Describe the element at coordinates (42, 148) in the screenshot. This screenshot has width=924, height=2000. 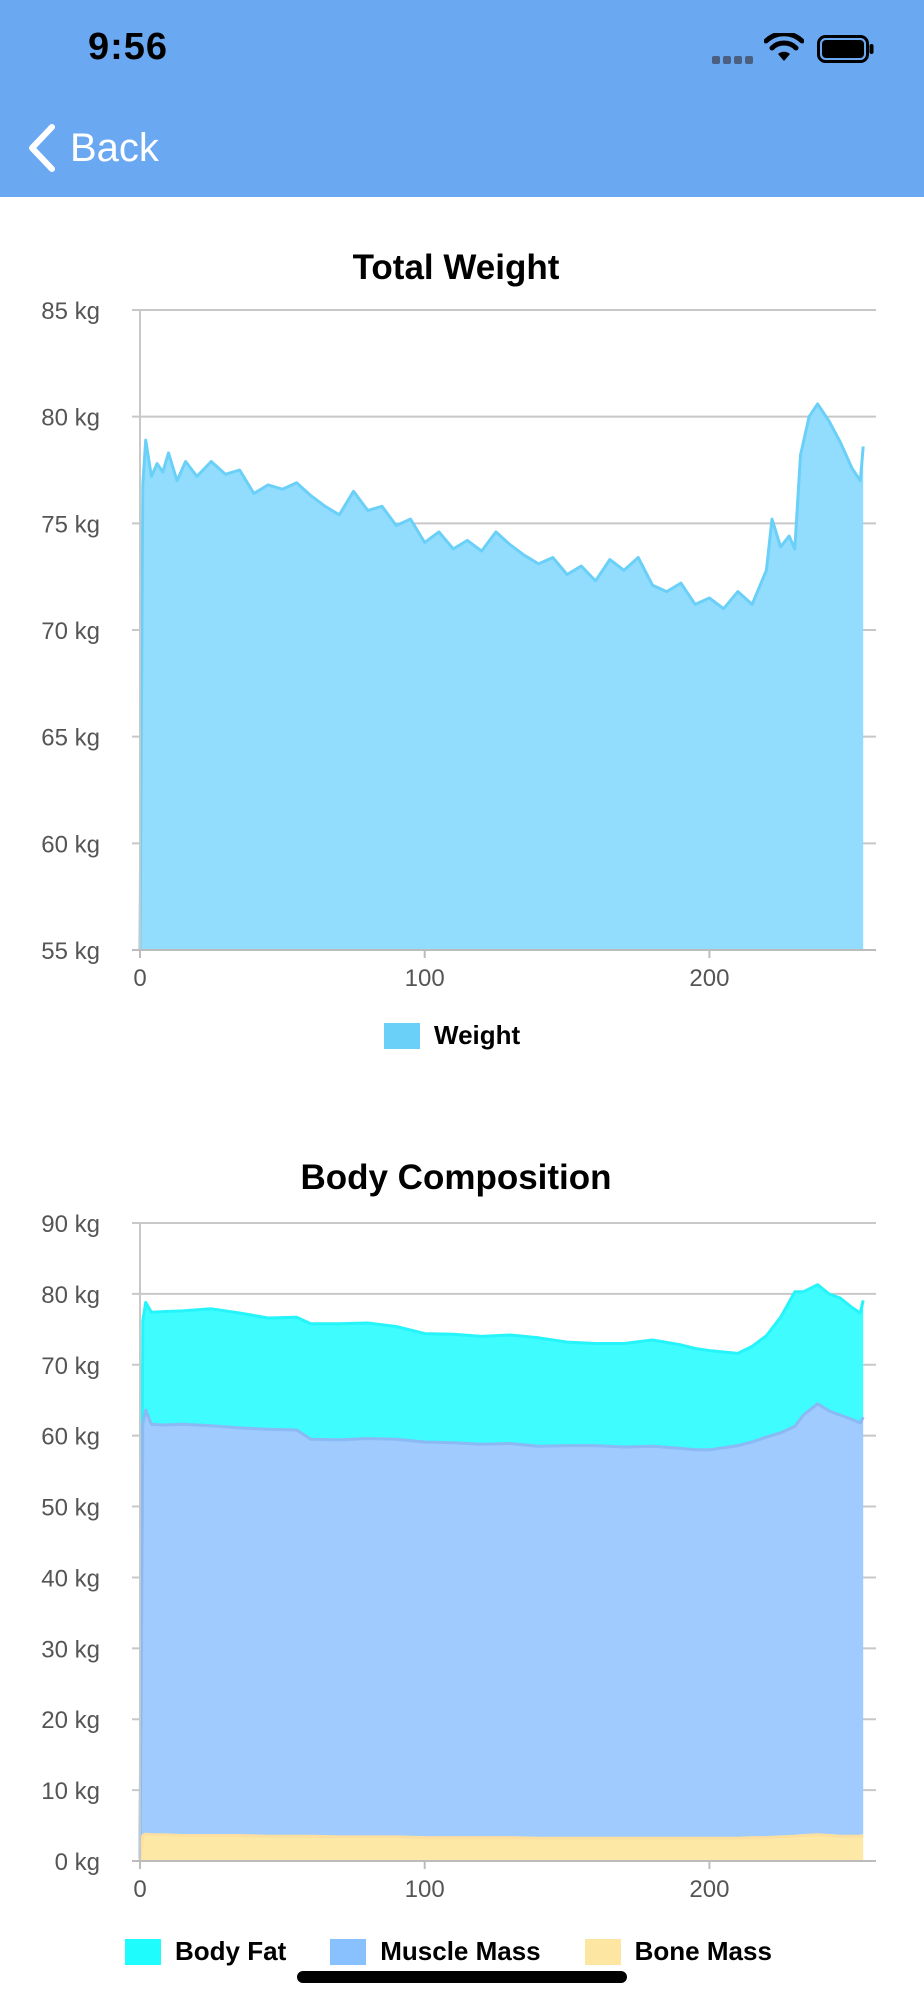
I see `chevron-left-icon` at that location.